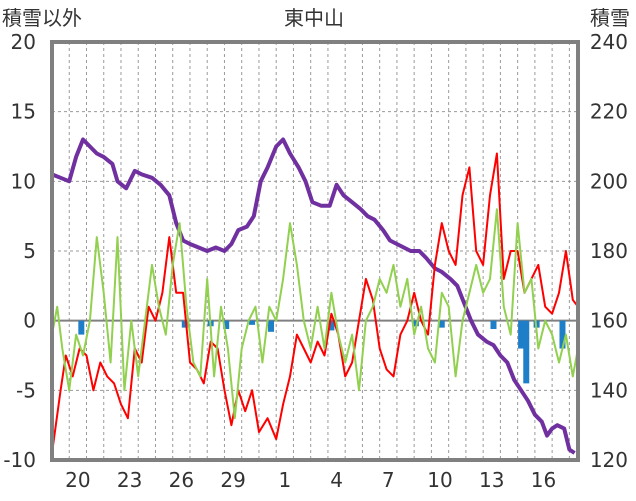 The height and width of the screenshot is (501, 636). What do you see at coordinates (19, 460) in the screenshot?
I see `y-left-tick-label: -10` at bounding box center [19, 460].